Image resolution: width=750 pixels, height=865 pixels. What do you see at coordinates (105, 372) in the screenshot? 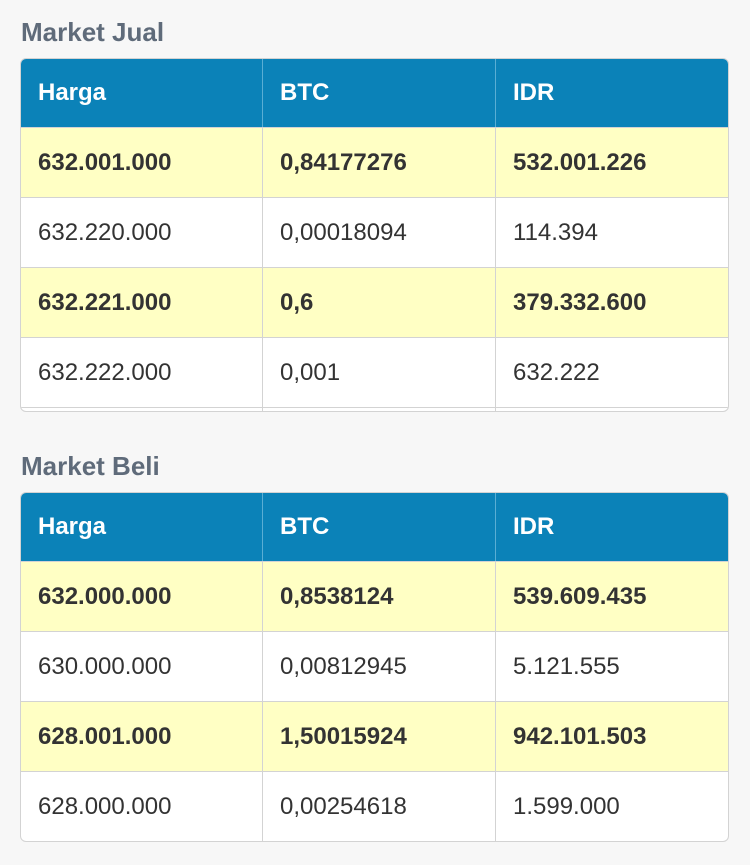
I see `price-cell: 632.222.000` at bounding box center [105, 372].